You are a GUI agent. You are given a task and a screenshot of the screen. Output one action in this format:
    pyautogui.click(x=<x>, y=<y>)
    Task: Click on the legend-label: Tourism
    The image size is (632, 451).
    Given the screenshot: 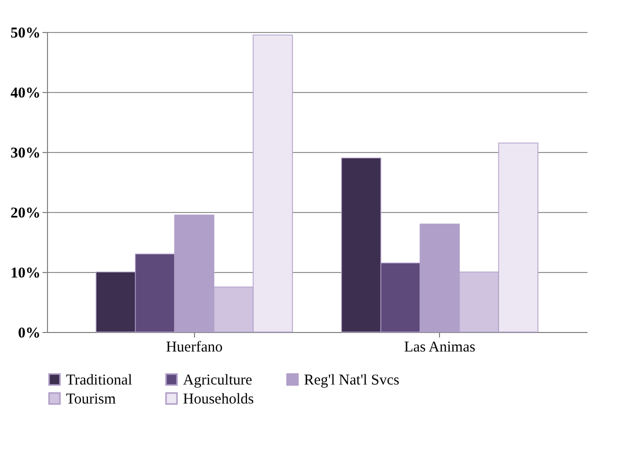 What is the action you would take?
    pyautogui.click(x=91, y=400)
    